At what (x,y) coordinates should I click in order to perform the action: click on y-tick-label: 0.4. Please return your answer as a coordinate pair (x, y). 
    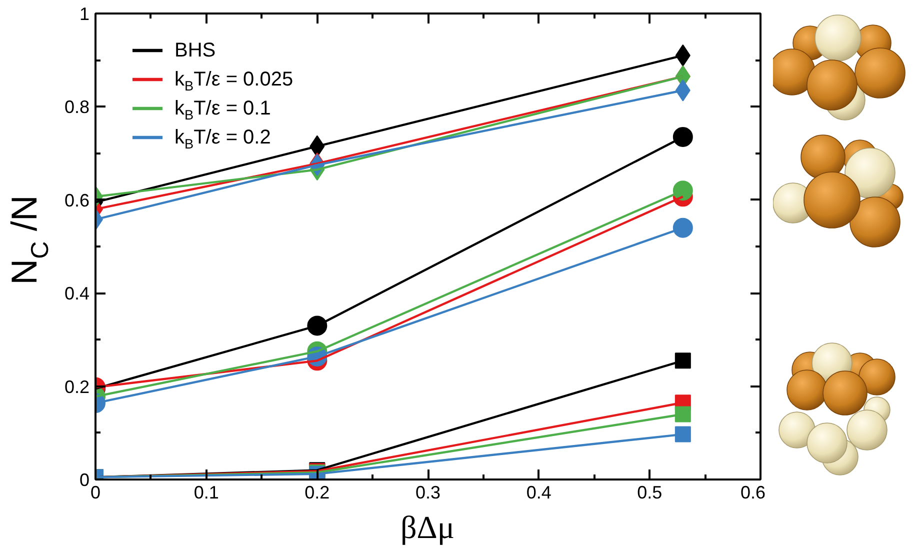
    Looking at the image, I should click on (77, 294).